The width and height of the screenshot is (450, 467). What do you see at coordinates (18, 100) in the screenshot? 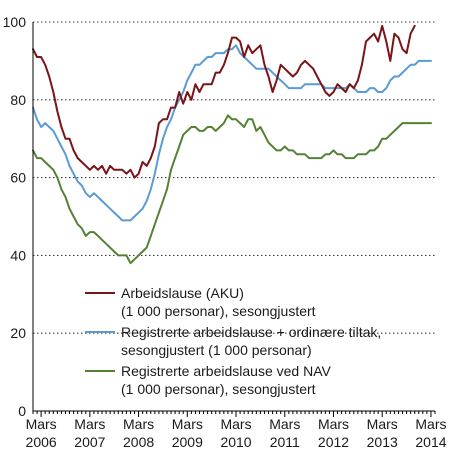
I see `y-tick-label: 80` at bounding box center [18, 100].